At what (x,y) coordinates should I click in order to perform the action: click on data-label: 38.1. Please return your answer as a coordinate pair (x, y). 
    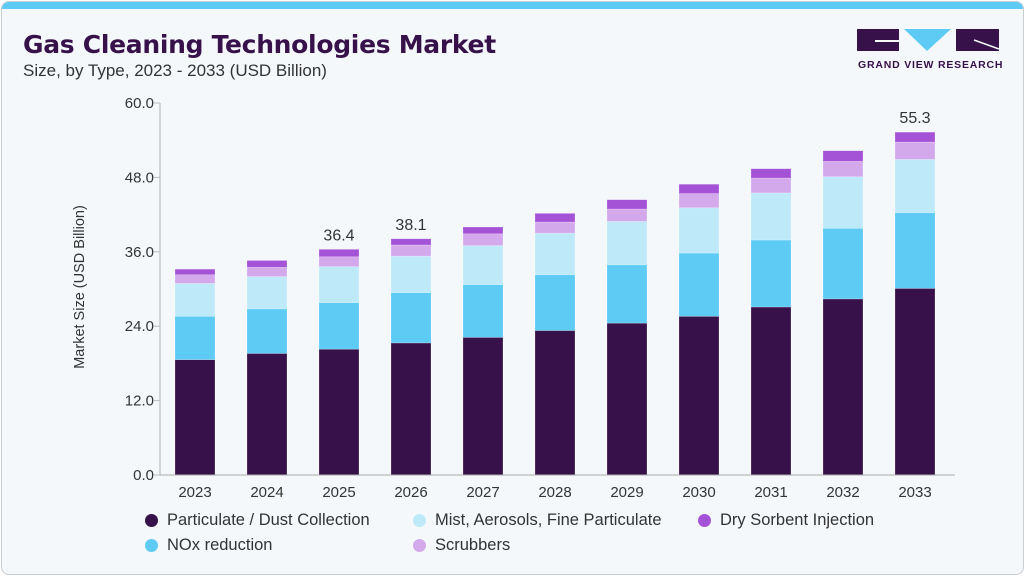
    Looking at the image, I should click on (410, 225).